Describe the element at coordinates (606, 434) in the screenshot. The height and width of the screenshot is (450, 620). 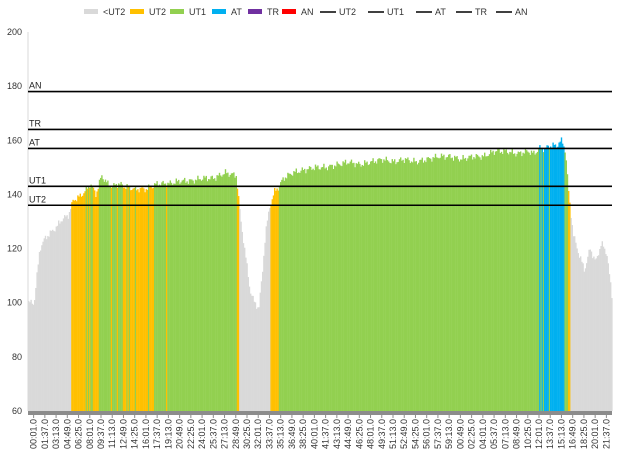
I see `x-tick-51: 21:37.0` at that location.